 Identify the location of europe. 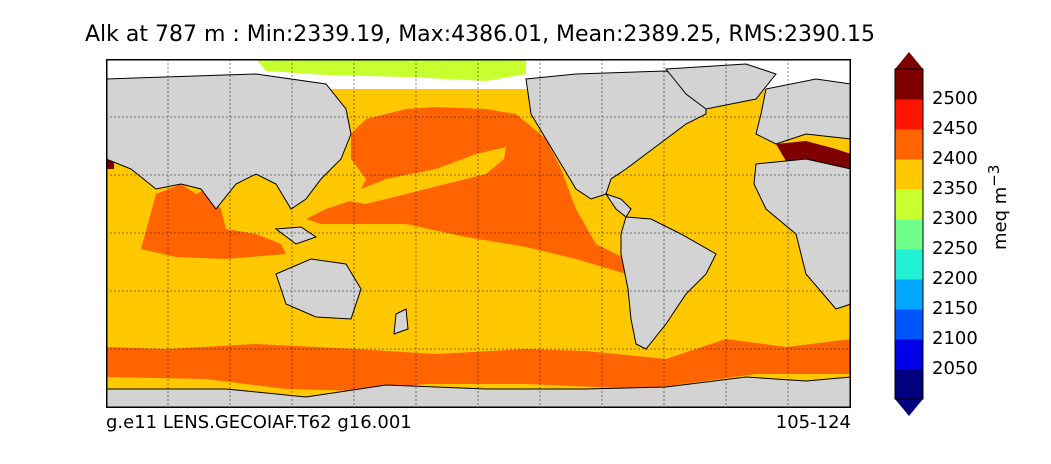
(803, 111).